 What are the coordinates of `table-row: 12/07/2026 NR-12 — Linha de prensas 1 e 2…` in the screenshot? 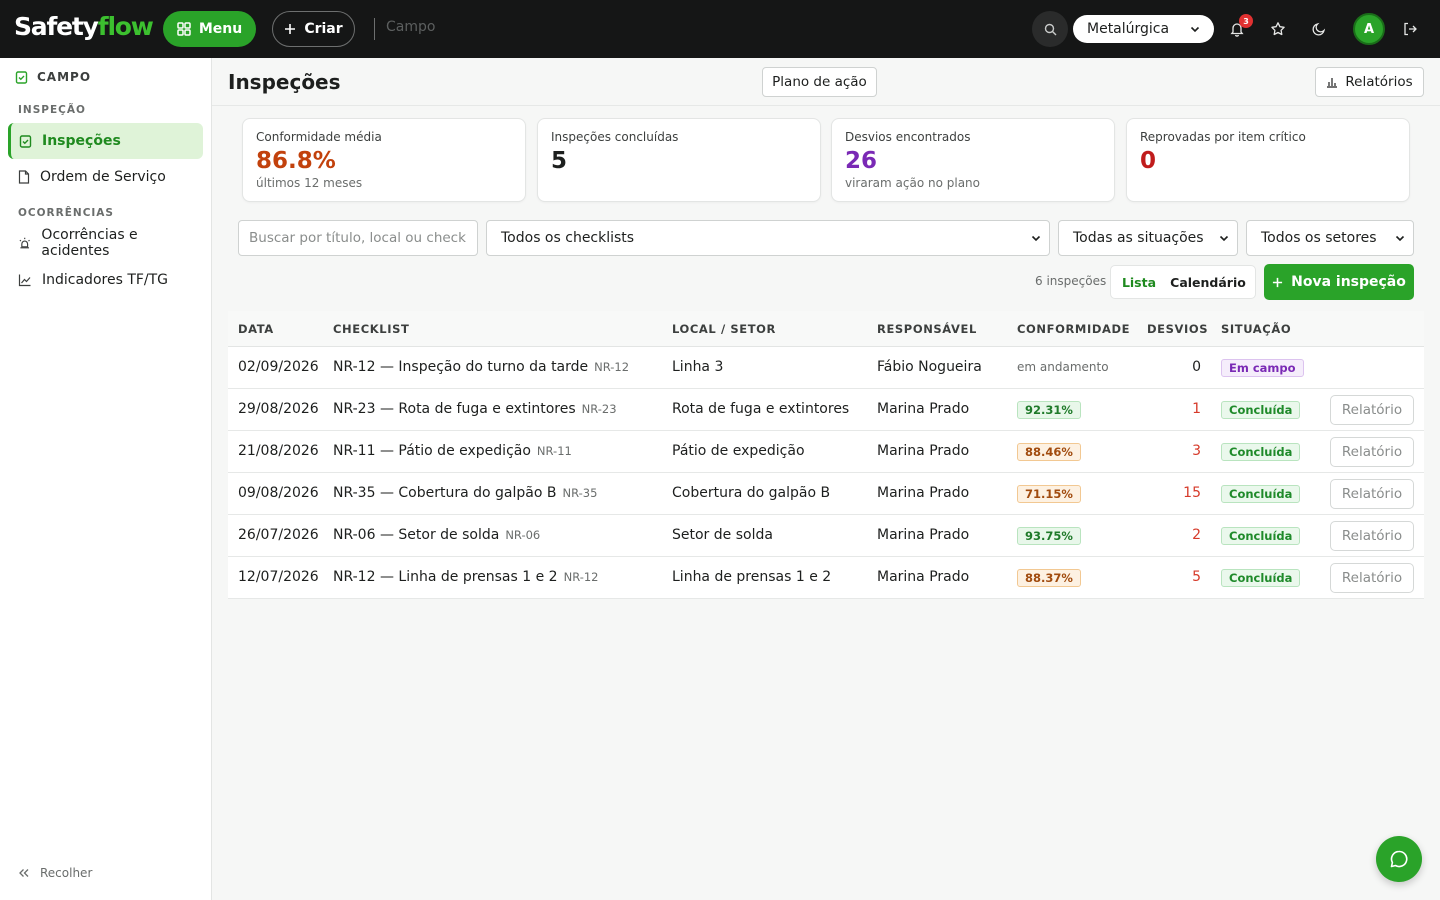 It's located at (826, 578).